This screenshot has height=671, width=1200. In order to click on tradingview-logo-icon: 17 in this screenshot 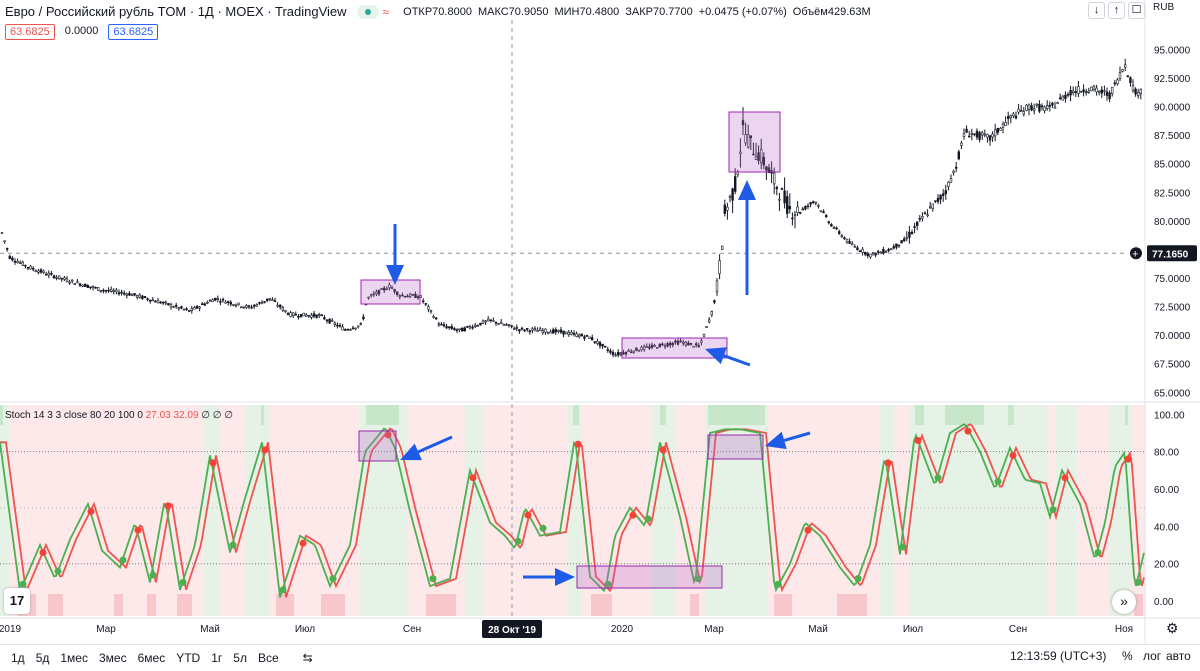, I will do `click(17, 601)`.